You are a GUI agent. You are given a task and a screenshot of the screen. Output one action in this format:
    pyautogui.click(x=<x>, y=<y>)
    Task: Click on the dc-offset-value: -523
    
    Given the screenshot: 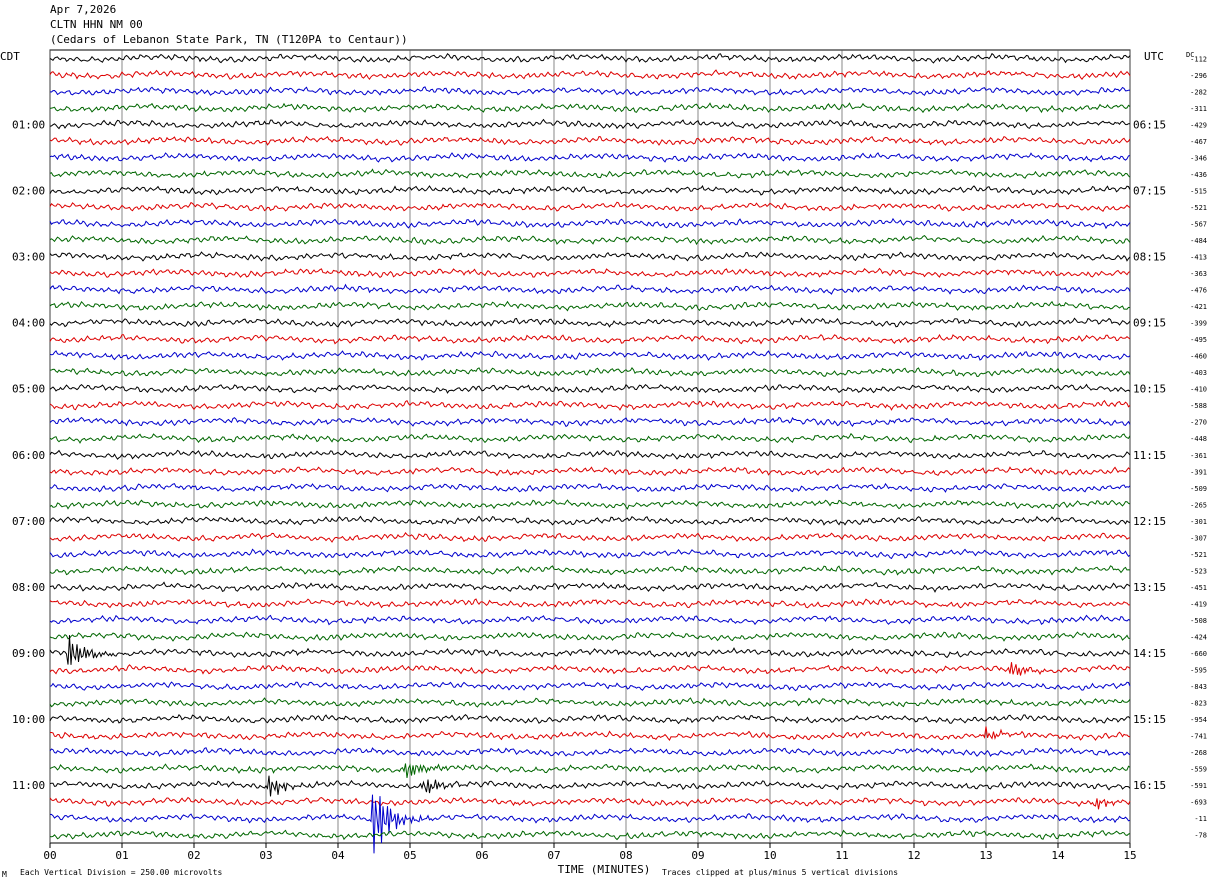 What is the action you would take?
    pyautogui.click(x=1198, y=571)
    